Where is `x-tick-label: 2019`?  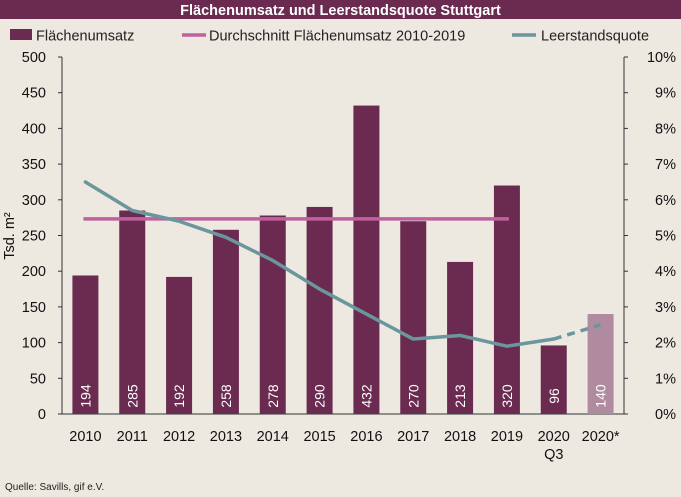 x-tick-label: 2019 is located at coordinates (507, 437).